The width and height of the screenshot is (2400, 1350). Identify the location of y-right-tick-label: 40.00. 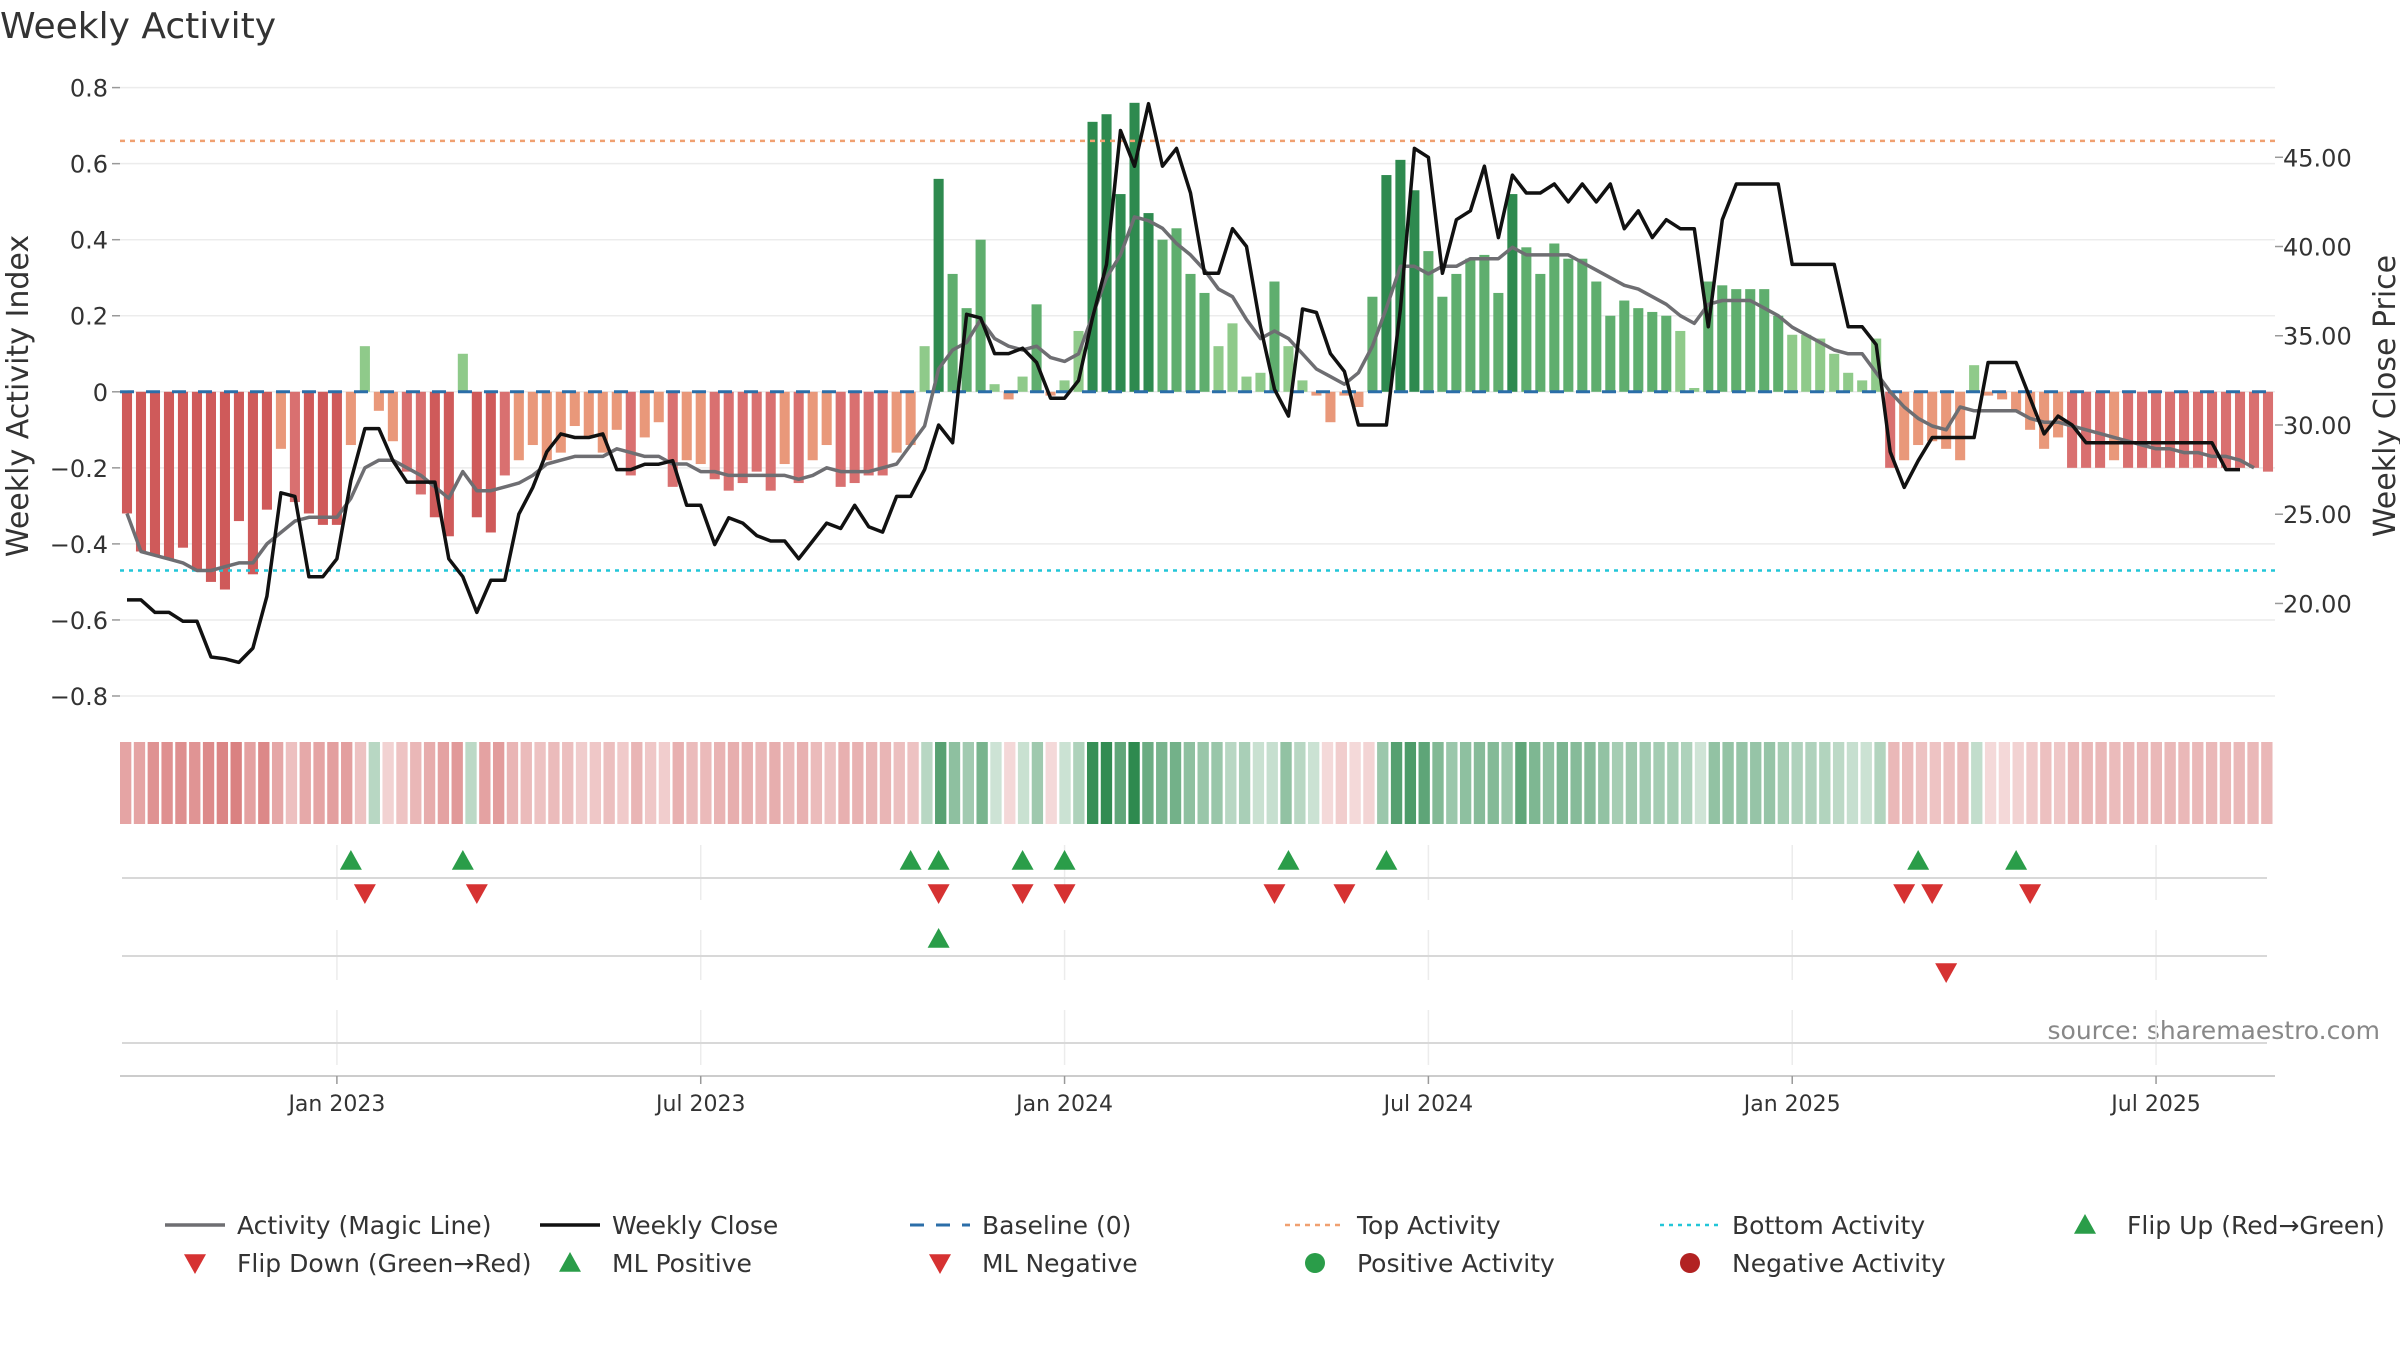
(2317, 248).